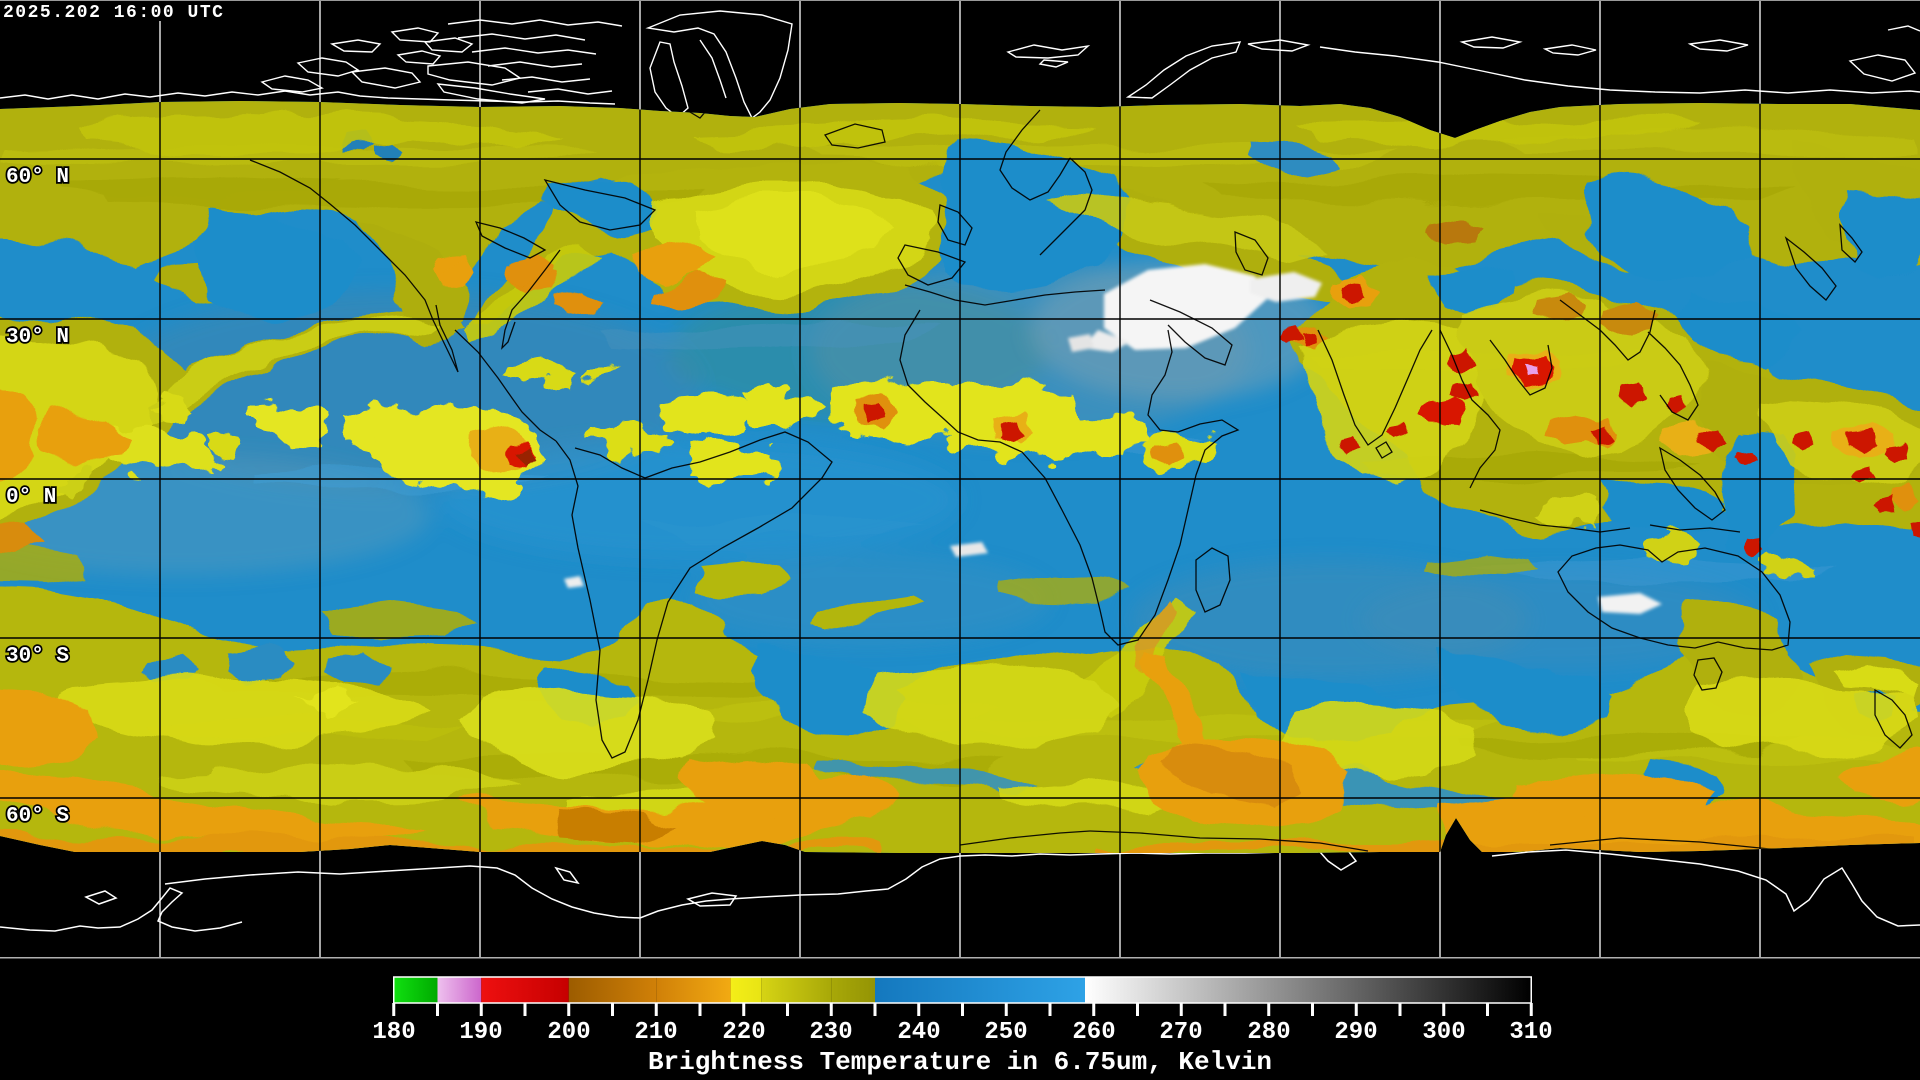  What do you see at coordinates (393, 1032) in the screenshot?
I see `svg-text: 180` at bounding box center [393, 1032].